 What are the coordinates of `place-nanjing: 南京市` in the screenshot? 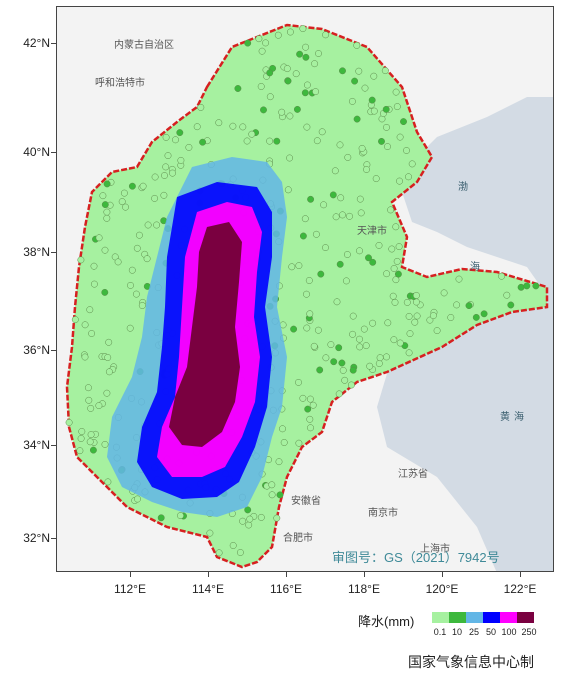 It's located at (383, 513).